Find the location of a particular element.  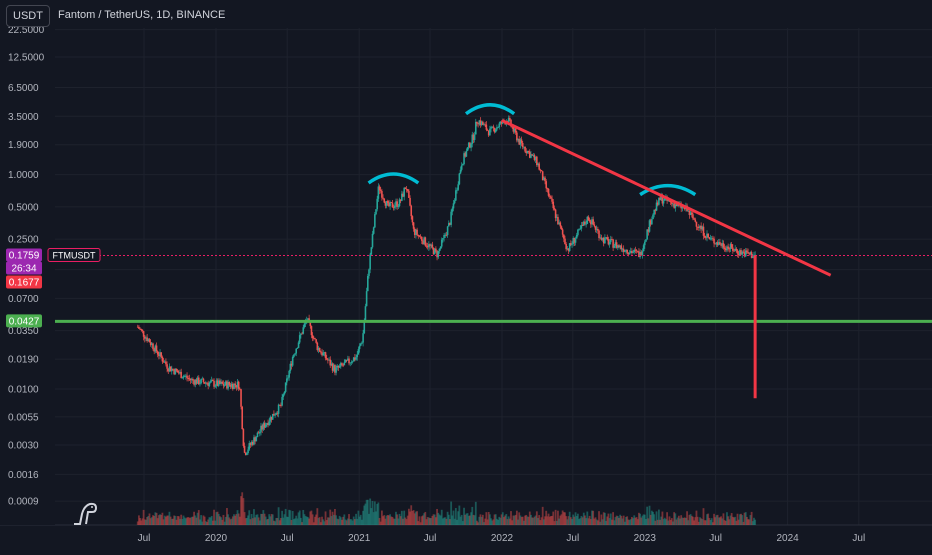

currency-button: USDT is located at coordinates (28, 16).